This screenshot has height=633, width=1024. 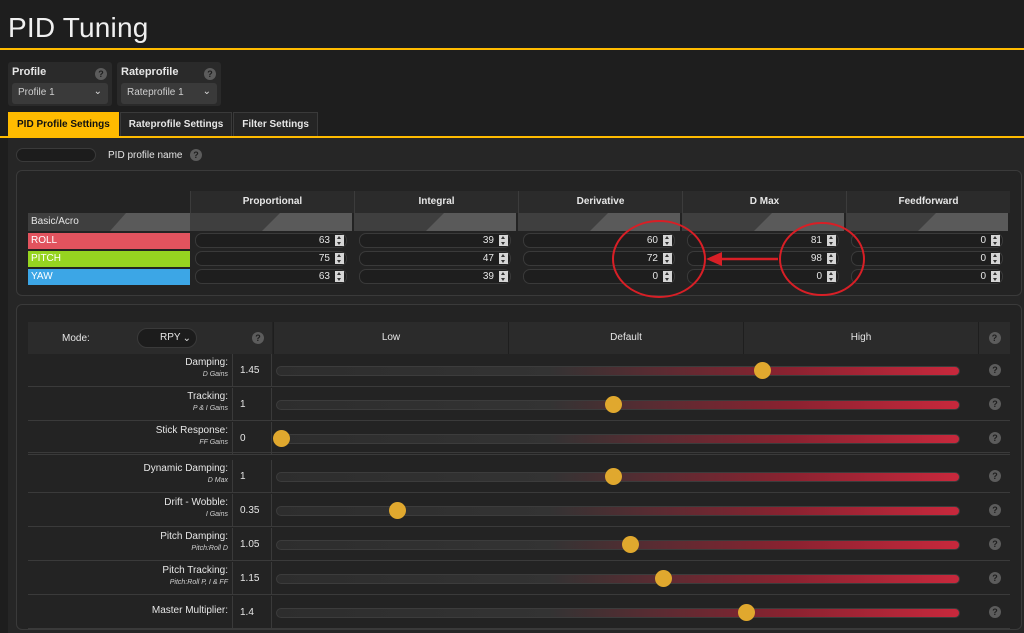 I want to click on rateprofile-select-value: Rateprofile 1, so click(x=155, y=92).